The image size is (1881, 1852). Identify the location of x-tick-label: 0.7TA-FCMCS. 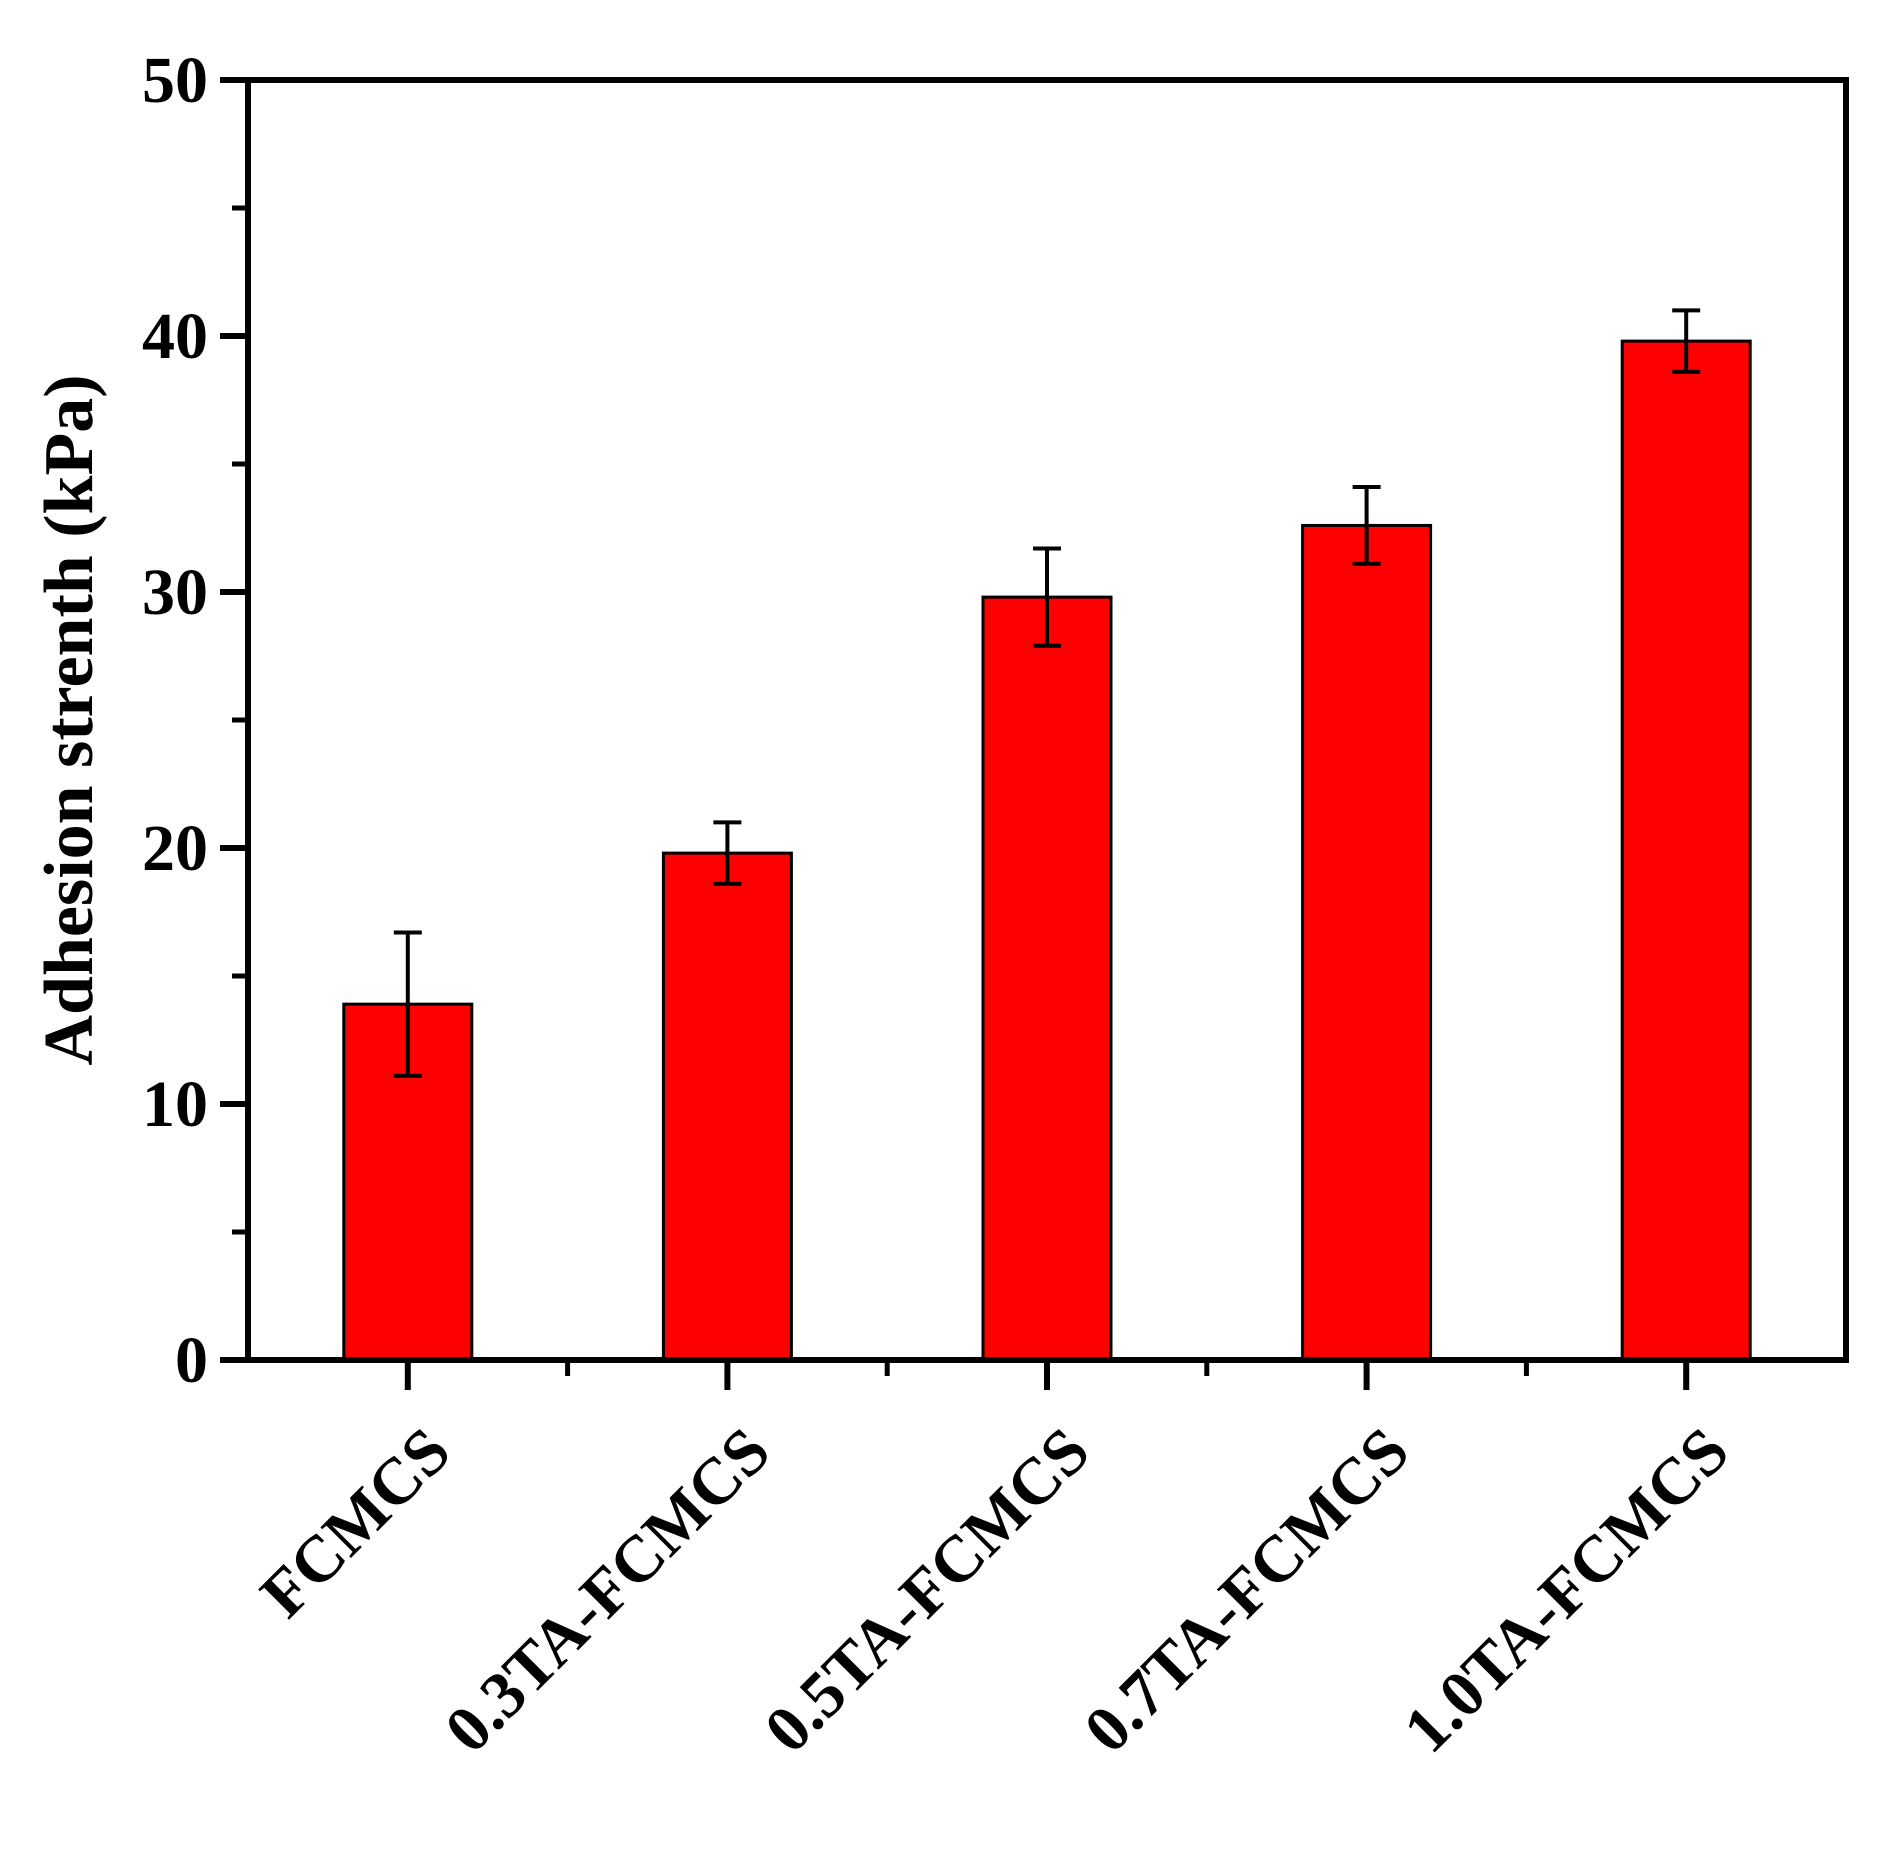
(1246, 1590).